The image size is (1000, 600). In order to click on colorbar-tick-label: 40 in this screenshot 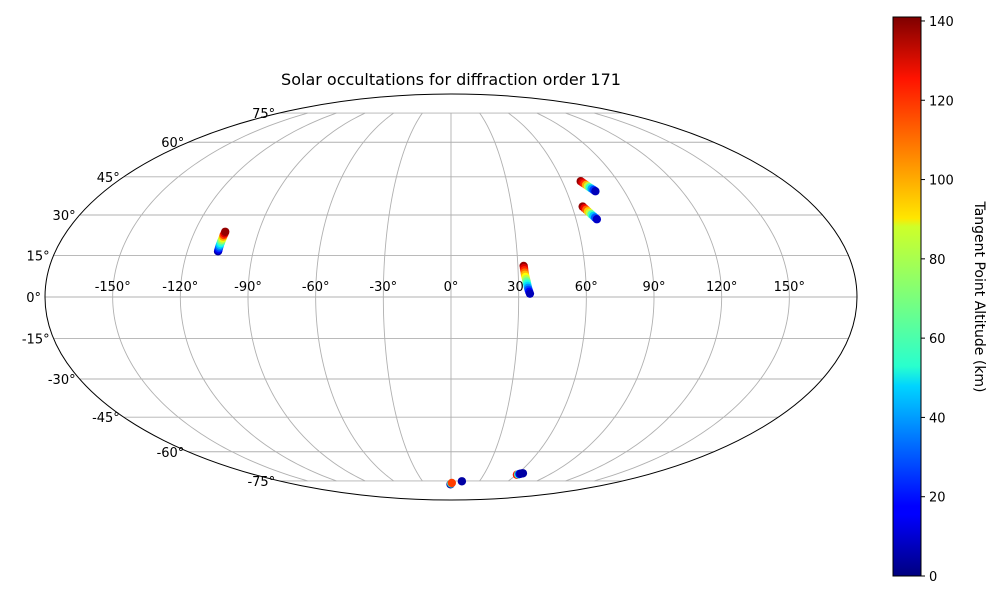, I will do `click(937, 418)`.